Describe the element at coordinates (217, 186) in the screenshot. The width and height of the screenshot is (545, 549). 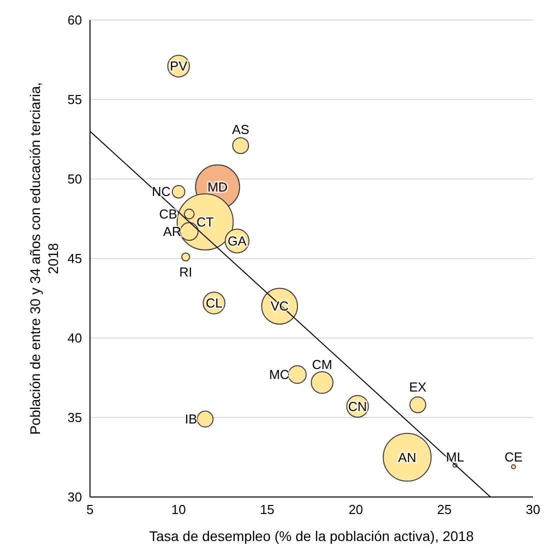
I see `annotation: MD` at that location.